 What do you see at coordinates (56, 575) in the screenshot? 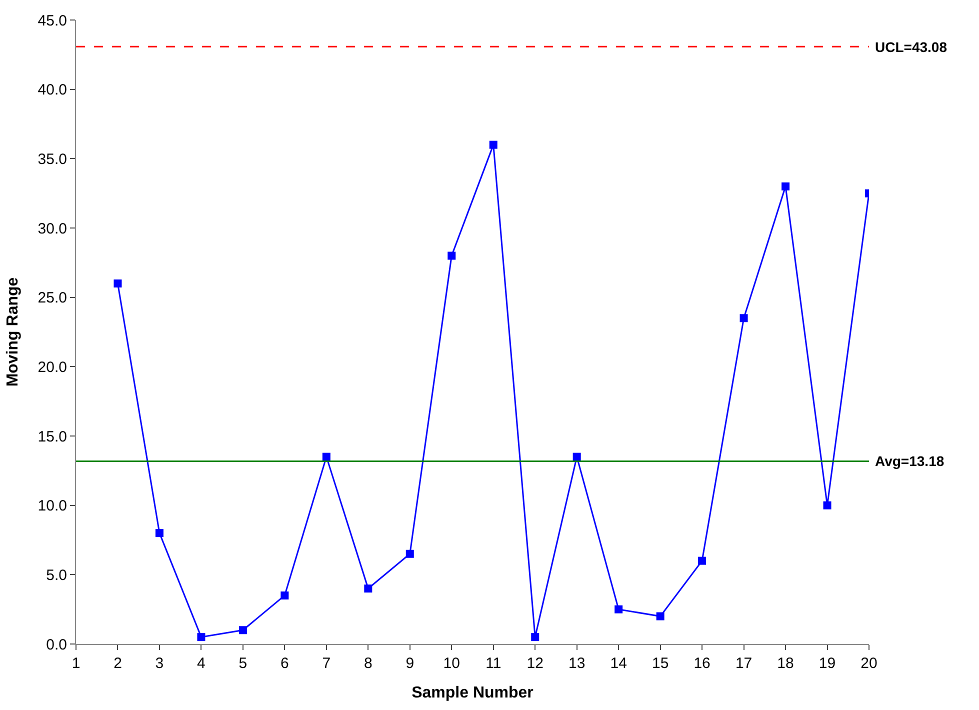
I see `y-tick-label: 5.0` at bounding box center [56, 575].